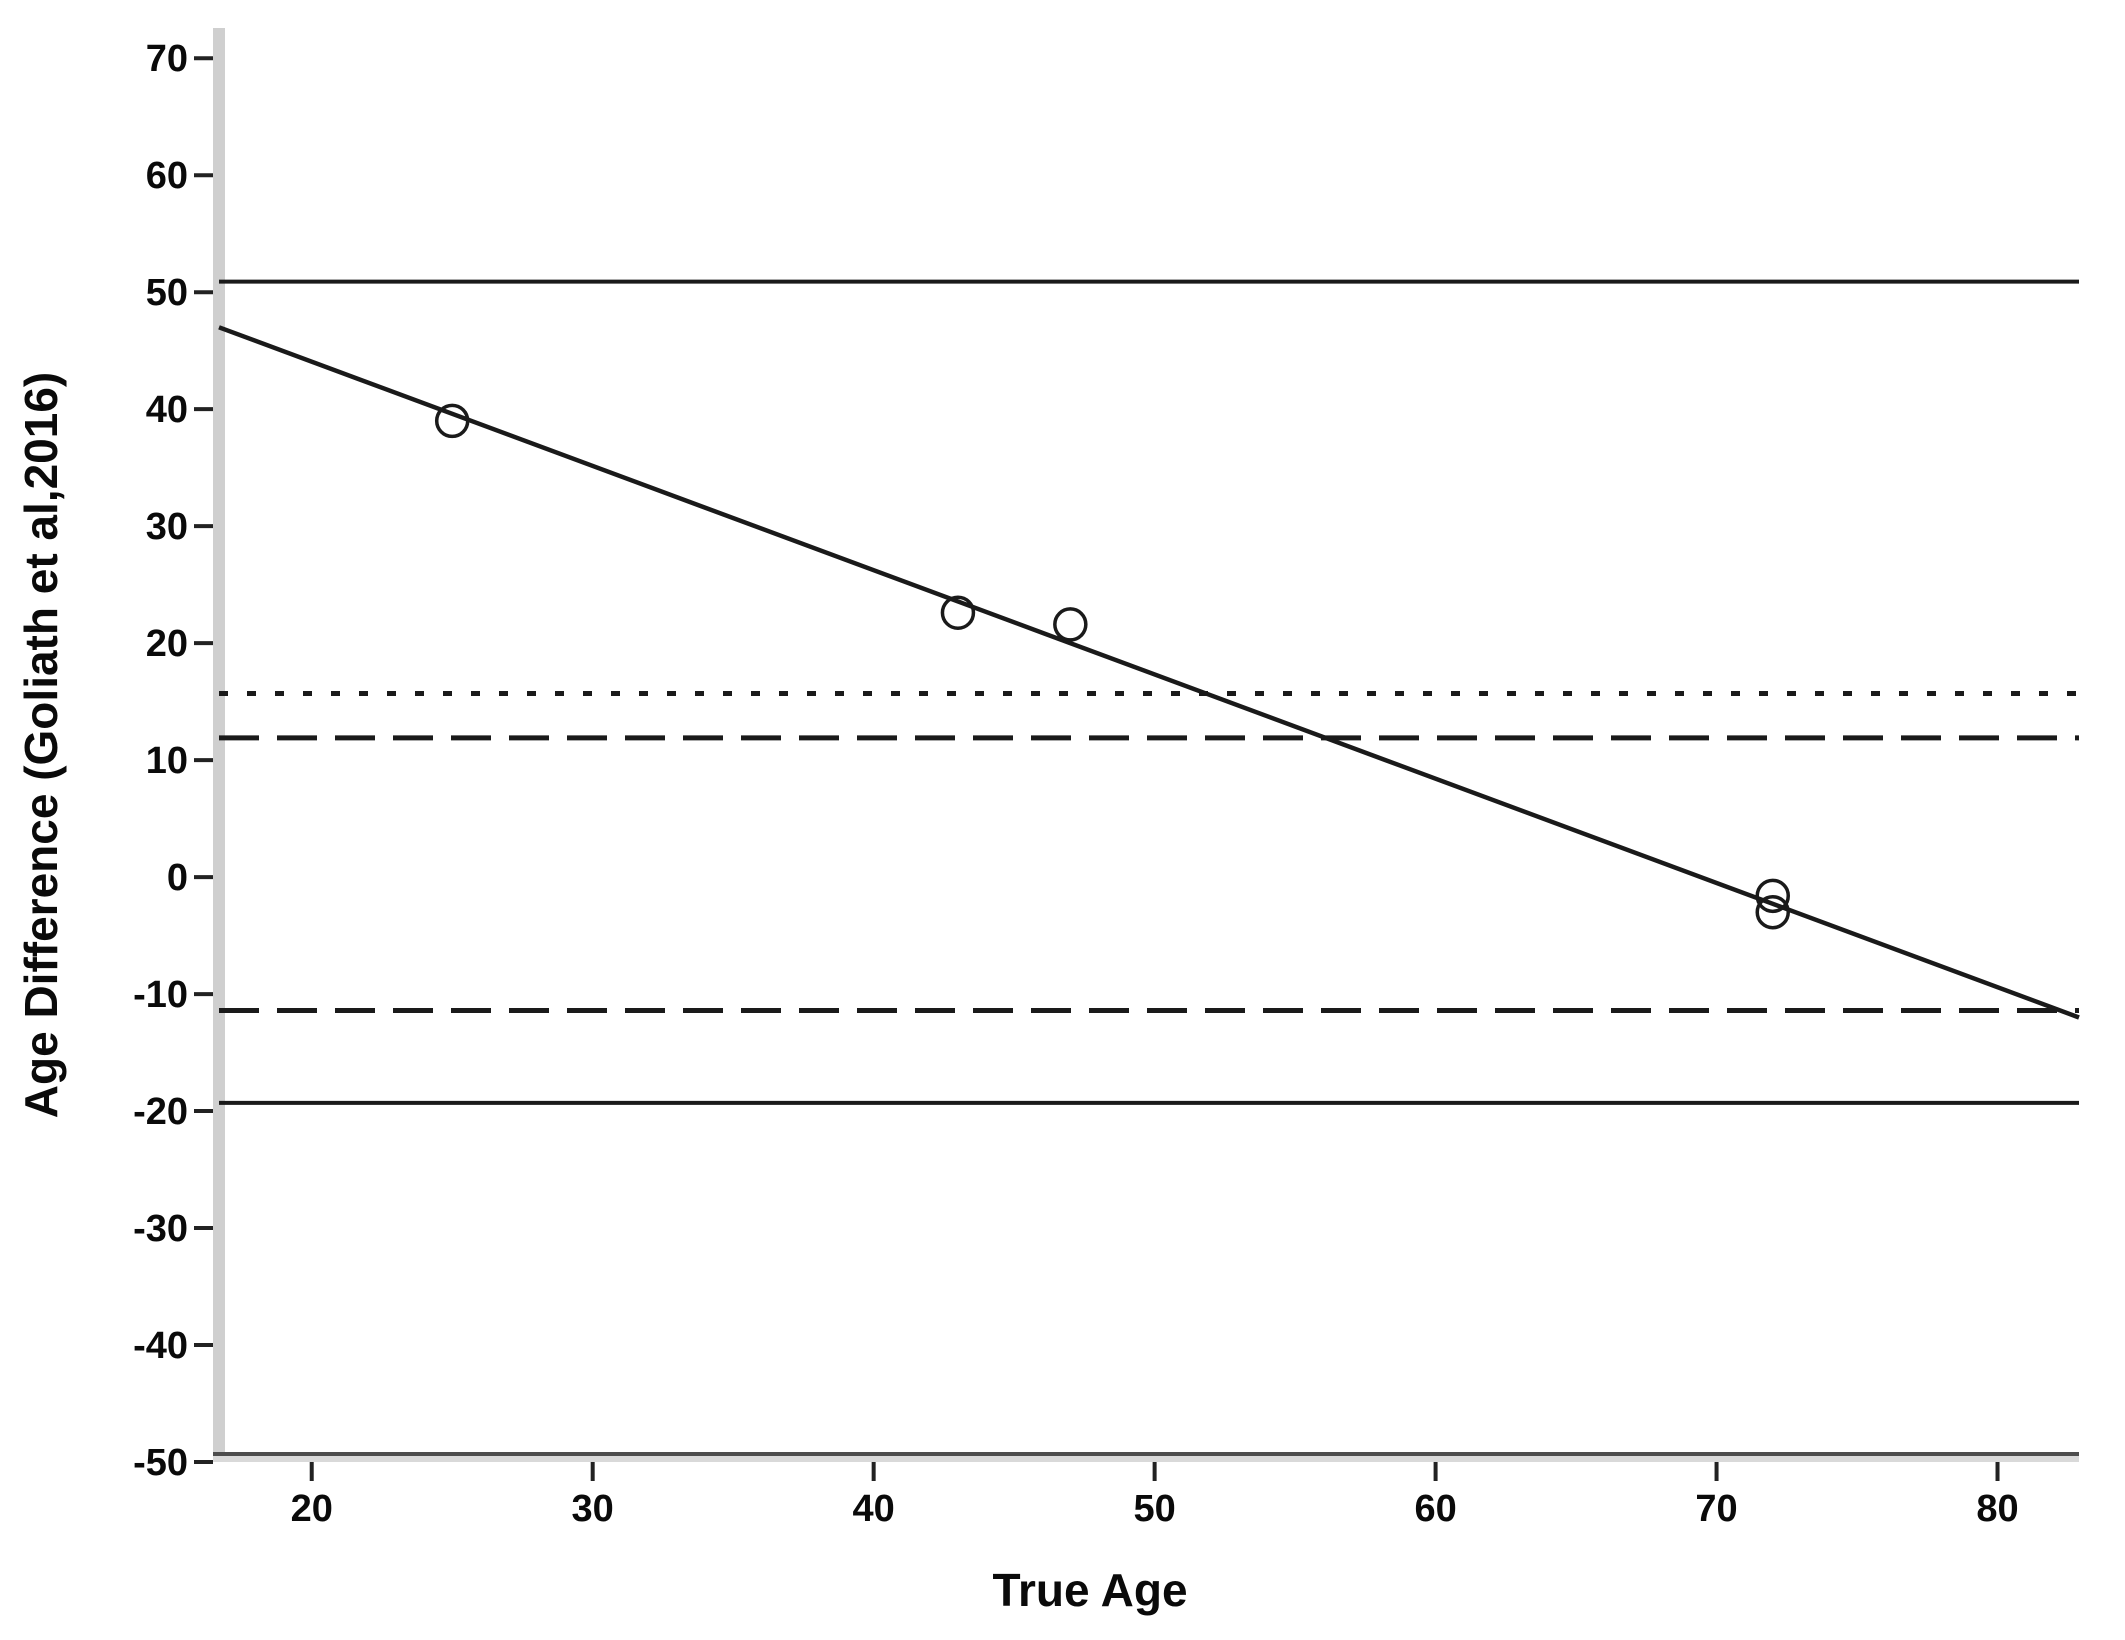 This screenshot has width=2125, height=1640. Describe the element at coordinates (1146, 1454) in the screenshot. I see `x-axis-edge` at that location.